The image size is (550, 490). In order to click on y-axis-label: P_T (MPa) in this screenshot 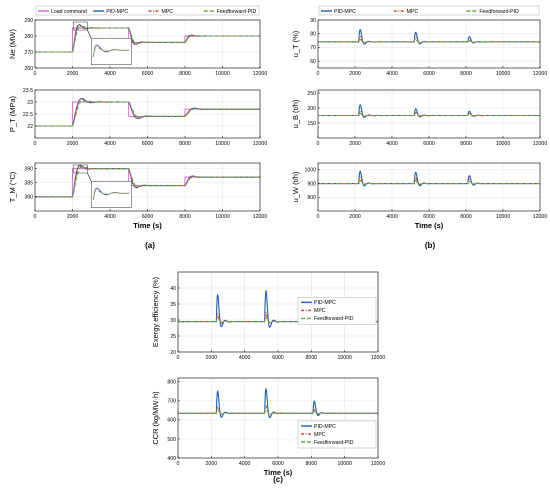, I will do `click(12, 113)`.